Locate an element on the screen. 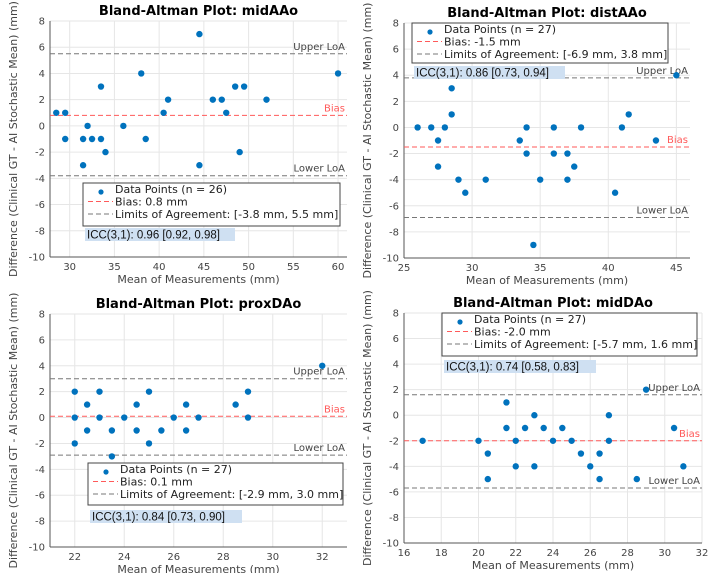 The width and height of the screenshot is (709, 573). x-tick-label: 60 is located at coordinates (338, 267).